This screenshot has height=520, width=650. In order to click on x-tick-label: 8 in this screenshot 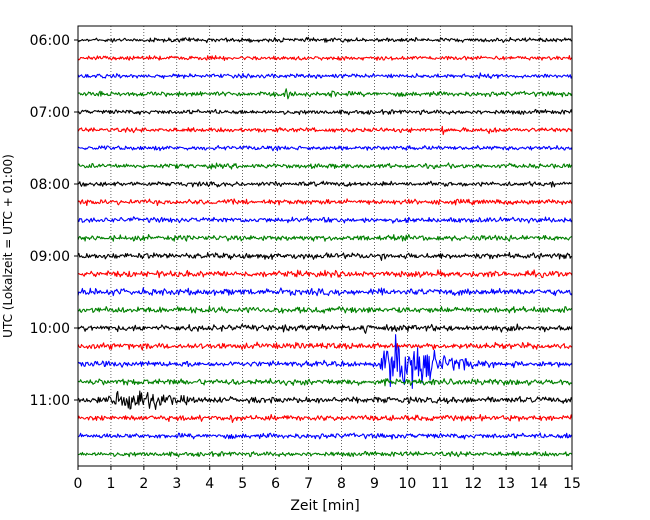, I will do `click(341, 484)`.